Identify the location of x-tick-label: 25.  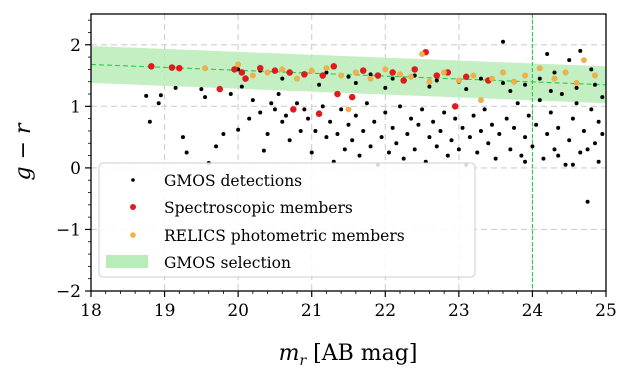
(606, 311).